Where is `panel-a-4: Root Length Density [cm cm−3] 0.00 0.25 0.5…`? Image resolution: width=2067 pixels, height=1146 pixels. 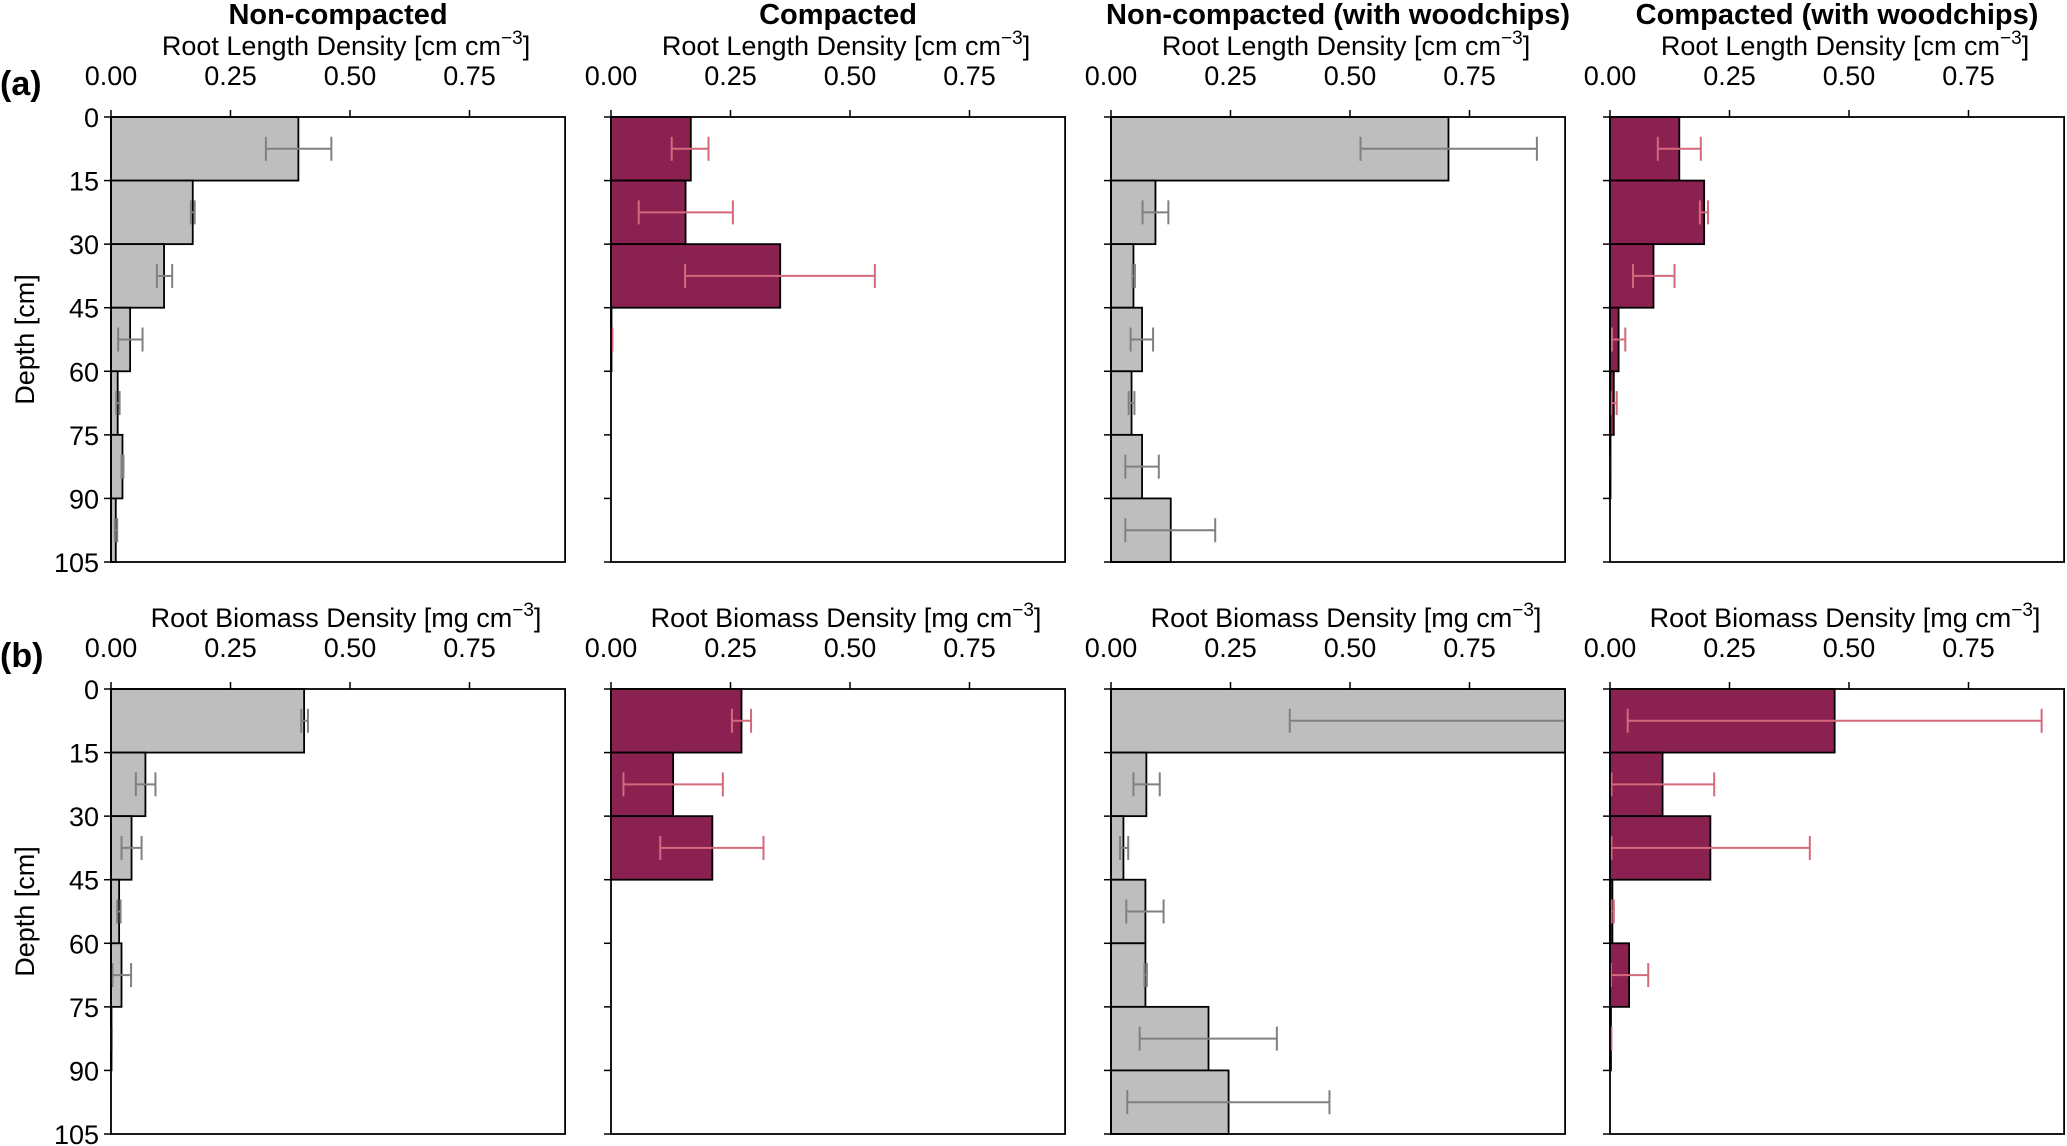
panel-a-4: Root Length Density [cm cm−3] 0.00 0.25 0.5… is located at coordinates (1825, 295).